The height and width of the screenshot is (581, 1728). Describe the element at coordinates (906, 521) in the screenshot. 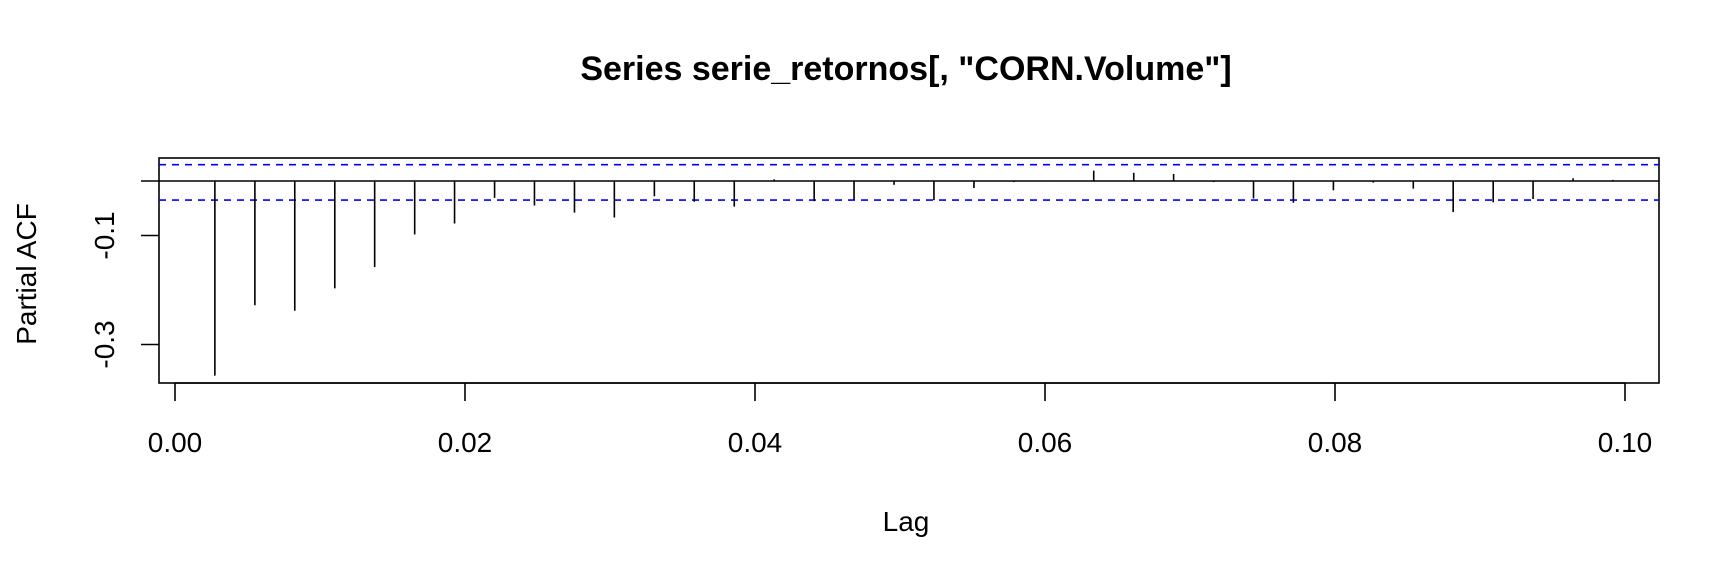

I see `x-axis-label: Lag` at that location.